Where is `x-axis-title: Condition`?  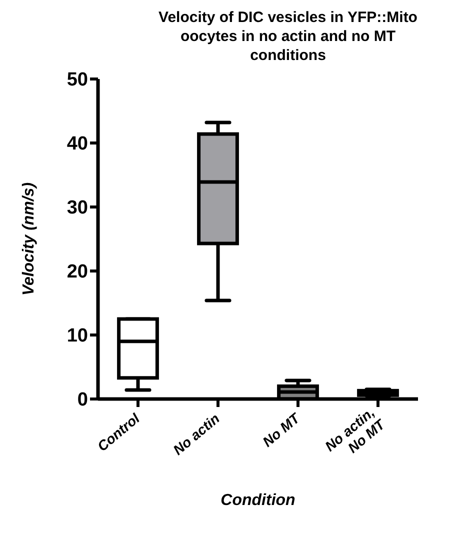 x-axis-title: Condition is located at coordinates (258, 500).